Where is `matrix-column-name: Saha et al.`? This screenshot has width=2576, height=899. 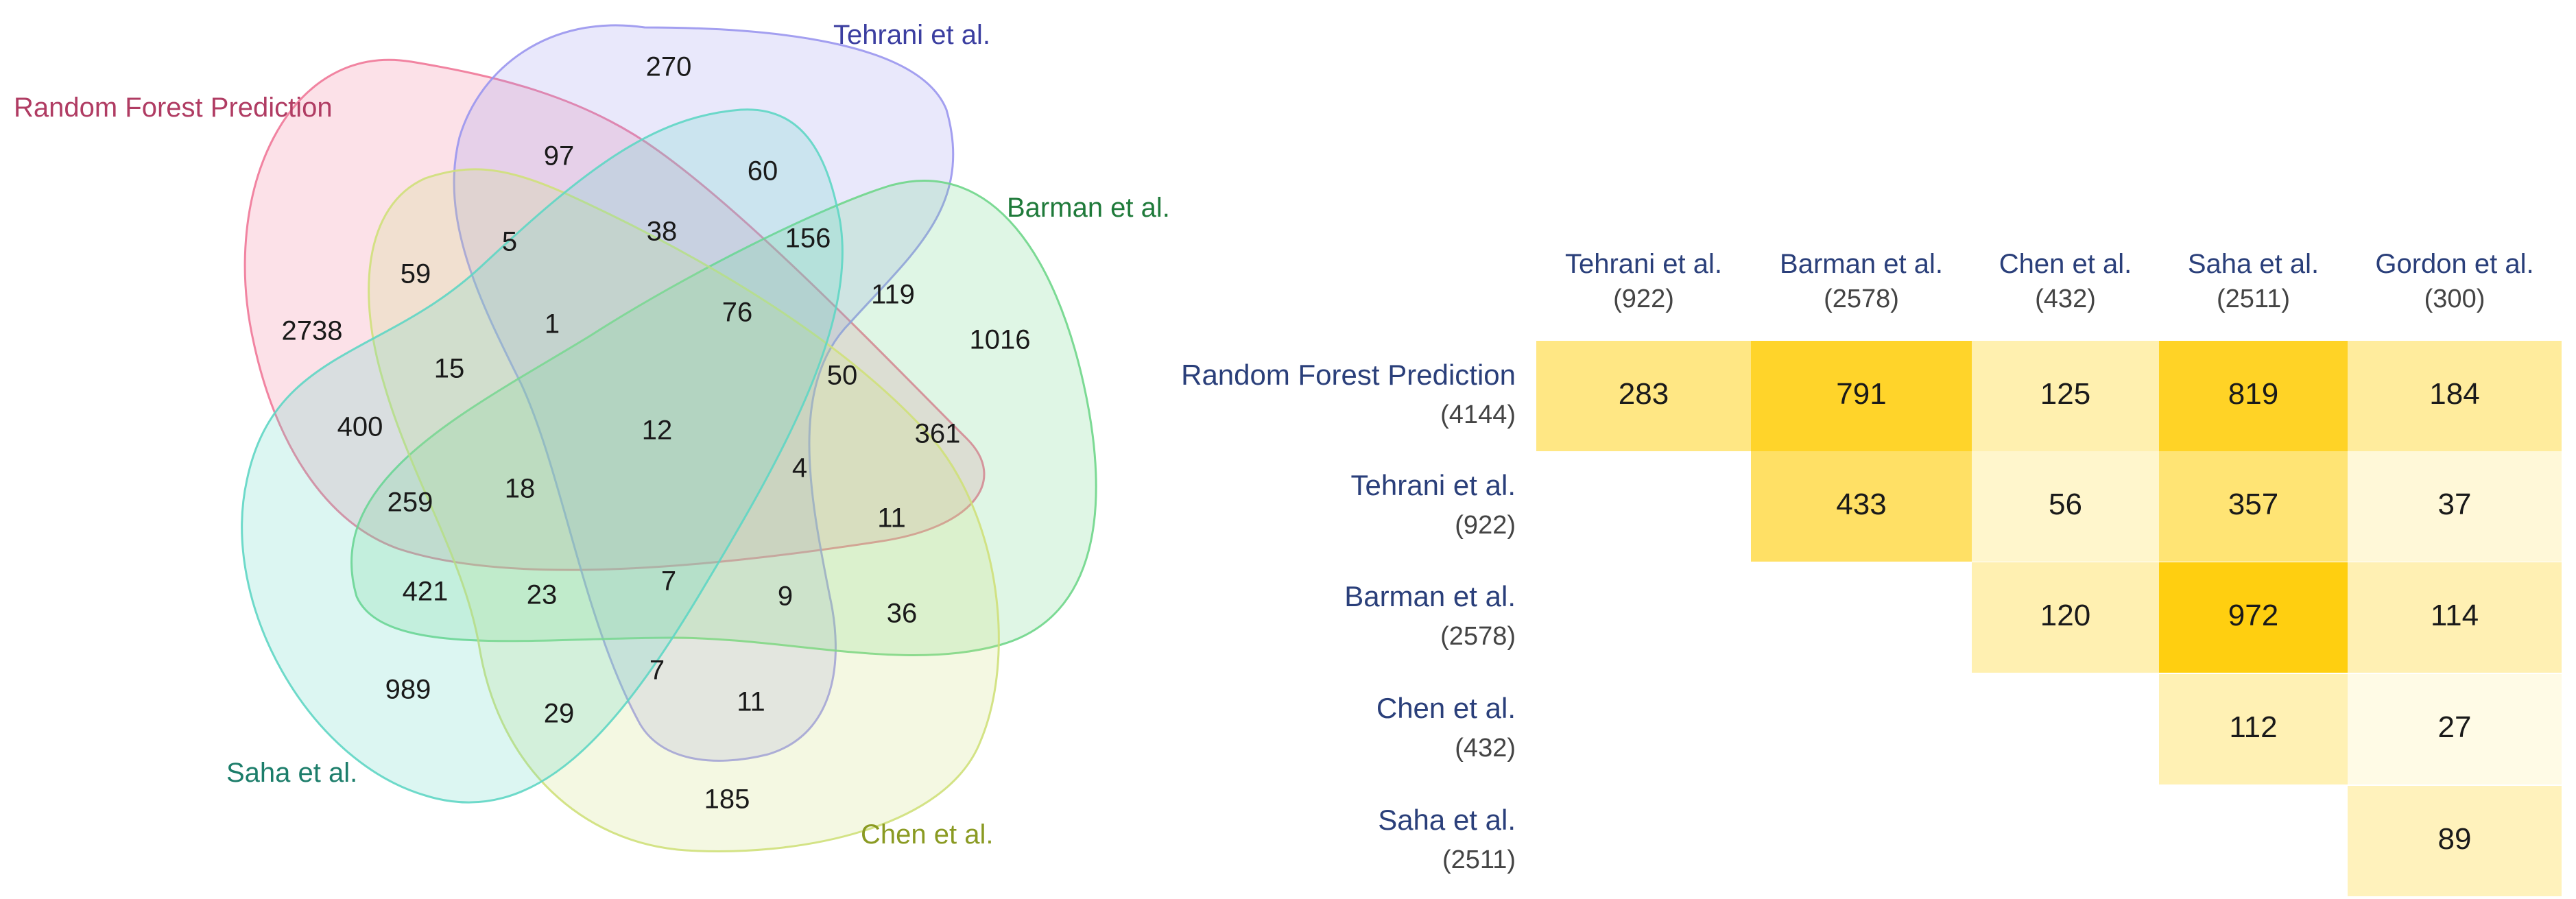
matrix-column-name: Saha et al. is located at coordinates (2253, 264).